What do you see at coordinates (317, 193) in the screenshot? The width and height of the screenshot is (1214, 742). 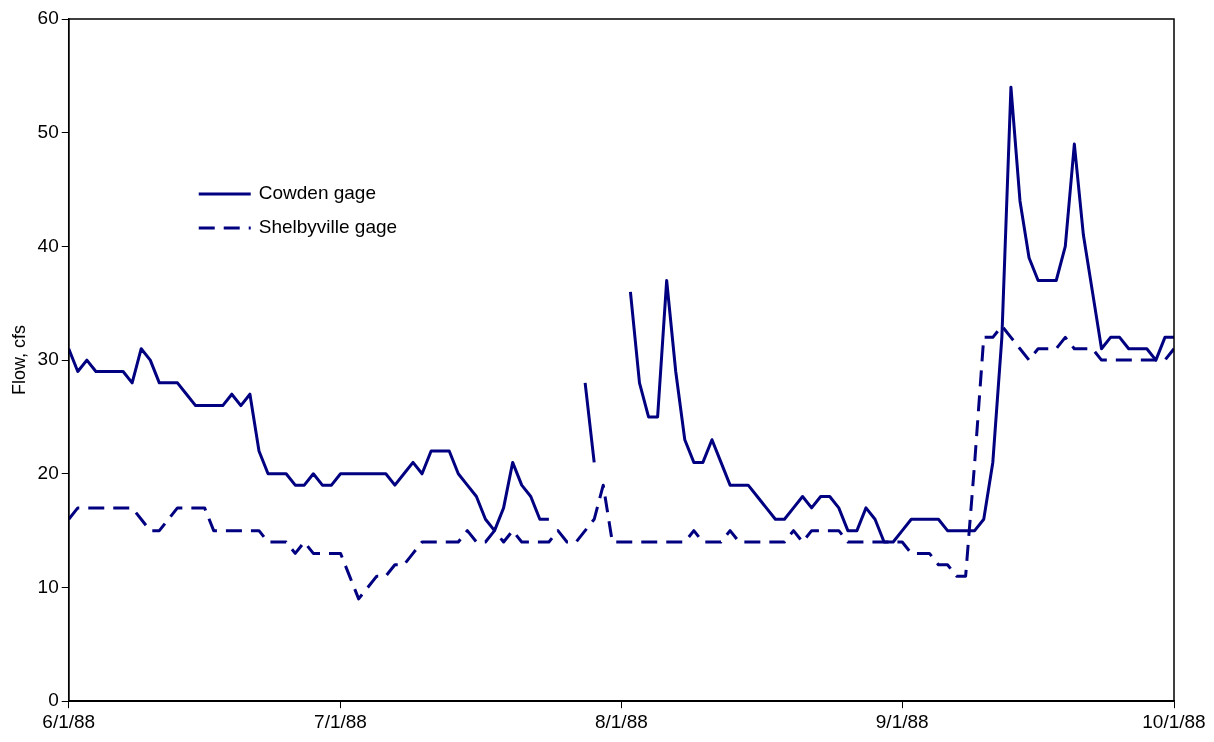 I see `legend-label: Cowden gage` at bounding box center [317, 193].